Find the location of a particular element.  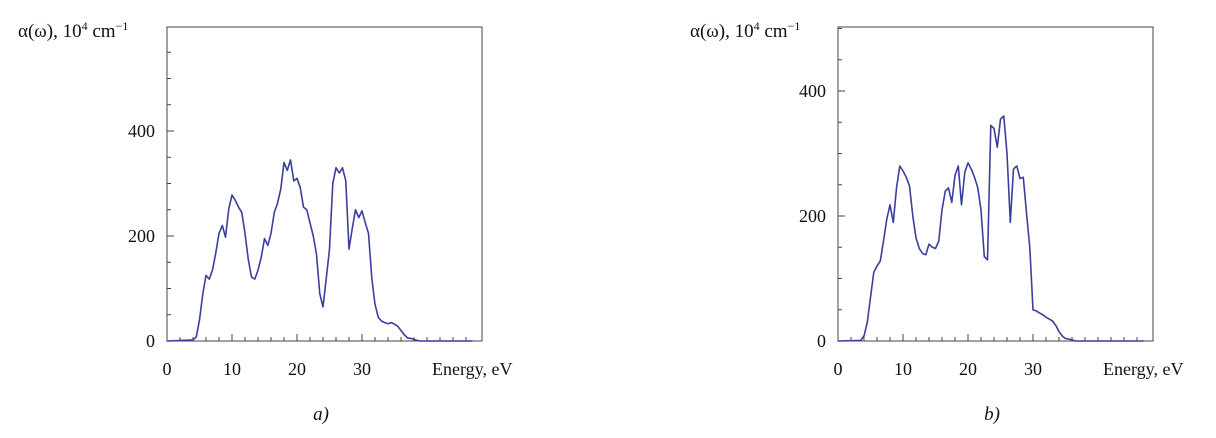

panel-label: a) is located at coordinates (321, 414).